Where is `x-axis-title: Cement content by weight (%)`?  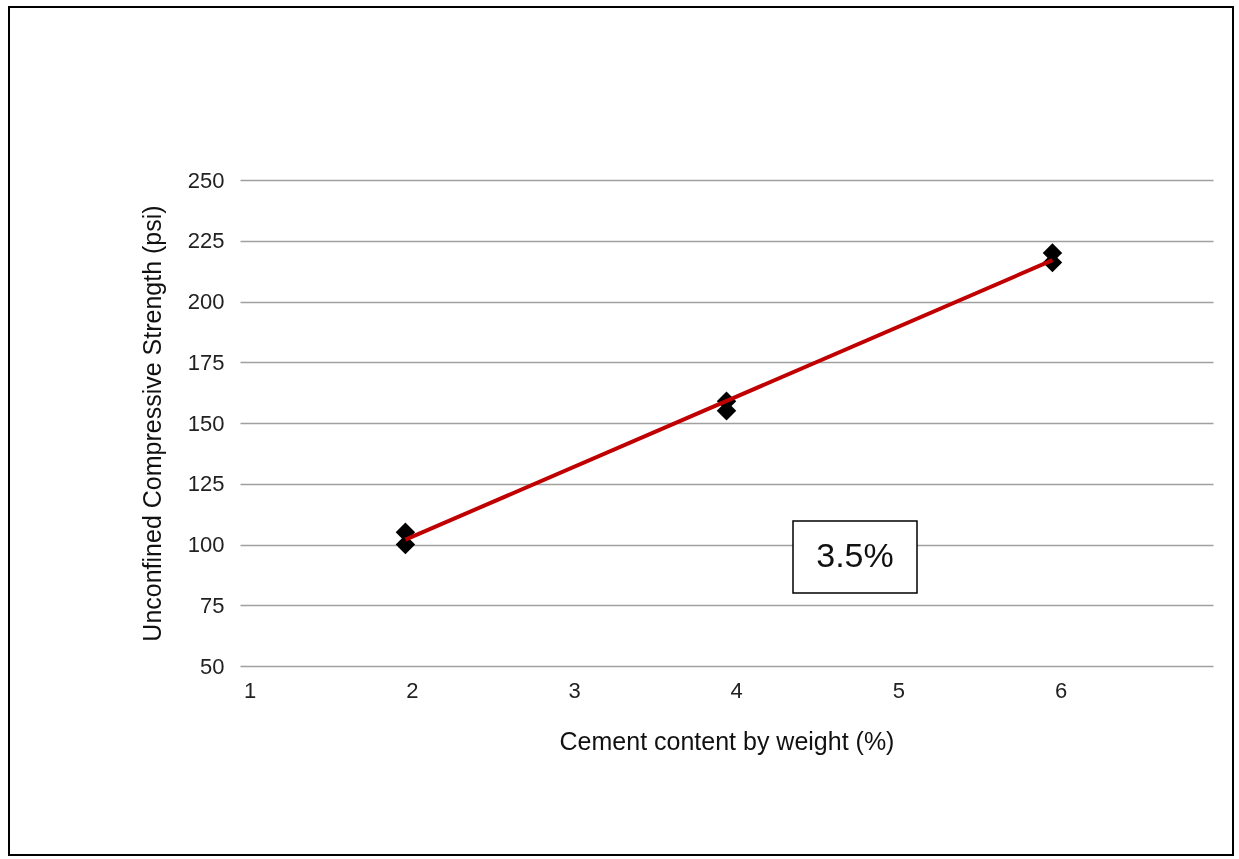
x-axis-title: Cement content by weight (%) is located at coordinates (727, 740).